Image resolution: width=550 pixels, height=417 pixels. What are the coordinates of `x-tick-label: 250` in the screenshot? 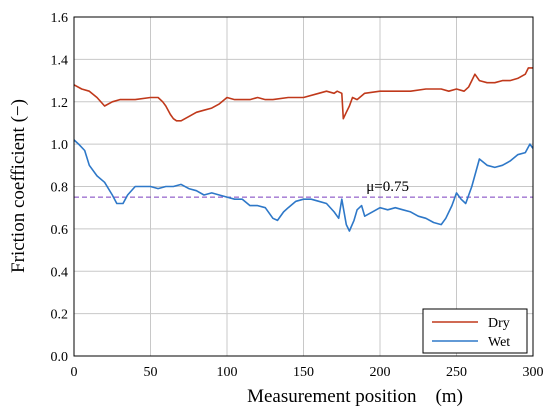 It's located at (456, 372).